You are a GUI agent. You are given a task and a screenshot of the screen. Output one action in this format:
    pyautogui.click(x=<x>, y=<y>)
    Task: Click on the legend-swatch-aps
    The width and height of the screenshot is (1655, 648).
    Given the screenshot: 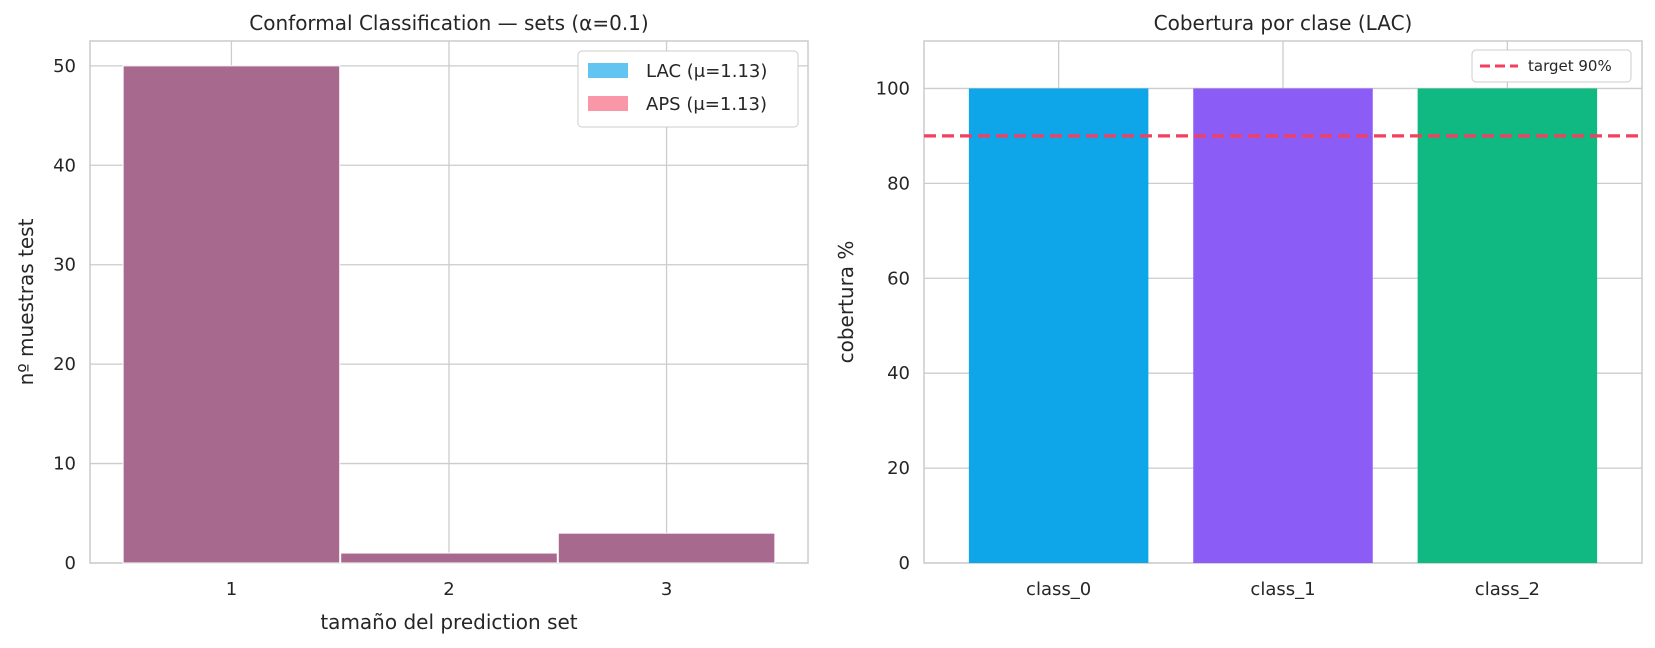 What is the action you would take?
    pyautogui.click(x=608, y=103)
    